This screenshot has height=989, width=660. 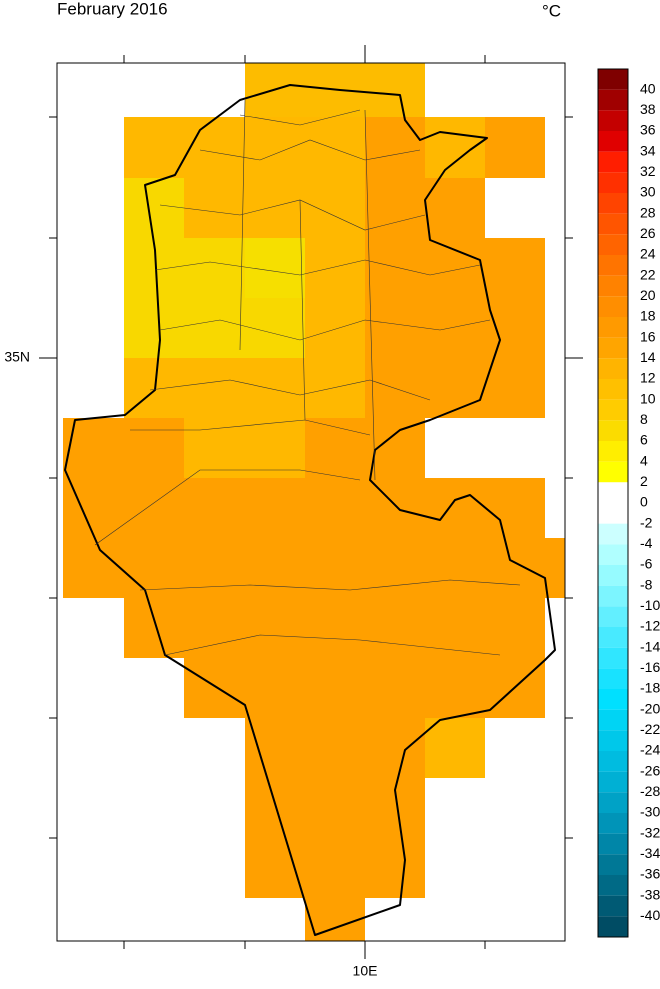 What do you see at coordinates (648, 295) in the screenshot?
I see `colorbar-label: 20` at bounding box center [648, 295].